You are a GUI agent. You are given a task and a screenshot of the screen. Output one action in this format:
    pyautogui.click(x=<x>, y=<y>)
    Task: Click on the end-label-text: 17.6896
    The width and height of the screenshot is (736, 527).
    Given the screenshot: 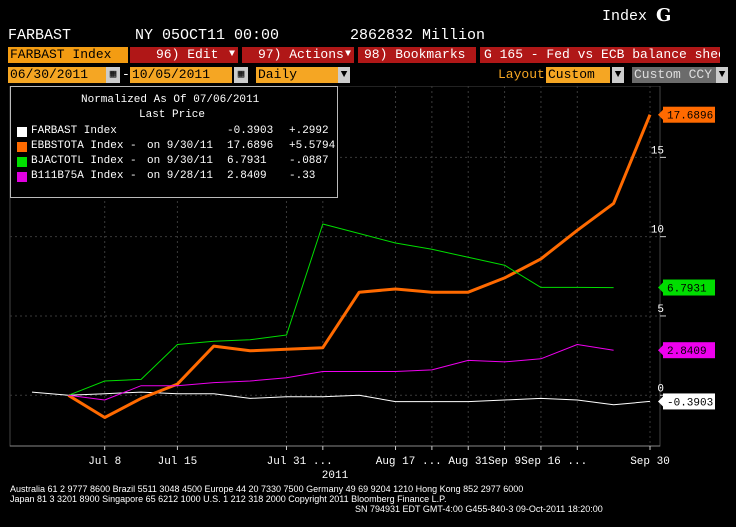 What is the action you would take?
    pyautogui.click(x=690, y=117)
    